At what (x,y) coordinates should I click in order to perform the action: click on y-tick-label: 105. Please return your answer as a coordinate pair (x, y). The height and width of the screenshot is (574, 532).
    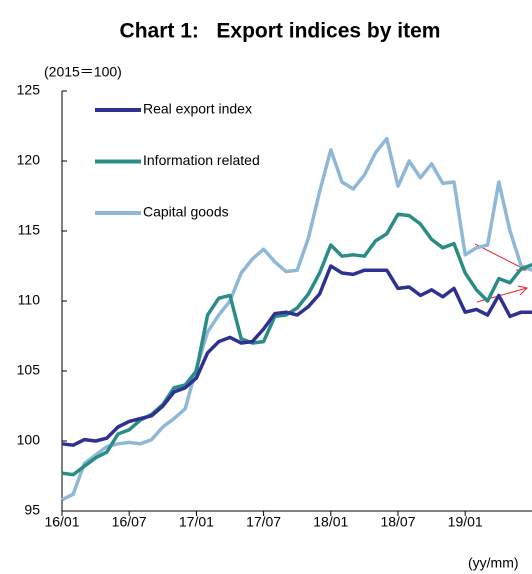
    Looking at the image, I should click on (29, 370).